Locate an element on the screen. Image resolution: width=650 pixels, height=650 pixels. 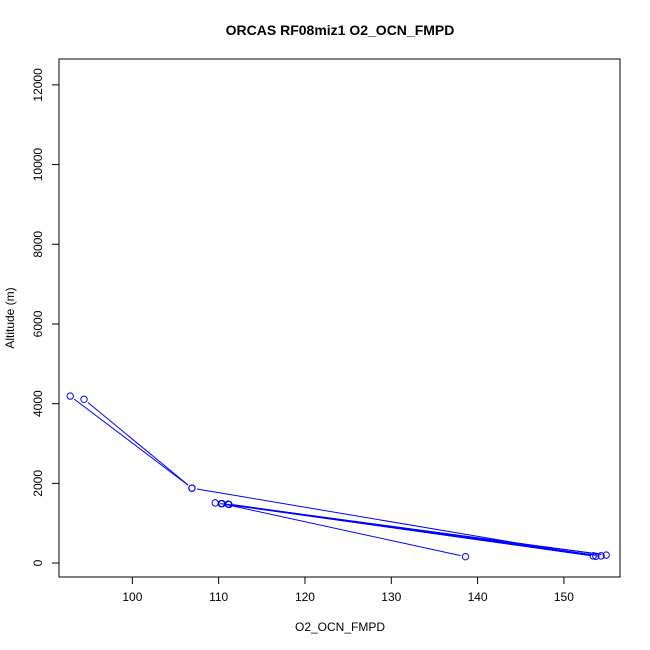
chart-title: ORCAS RF08miz1 O2_OCN_FMPD is located at coordinates (340, 30).